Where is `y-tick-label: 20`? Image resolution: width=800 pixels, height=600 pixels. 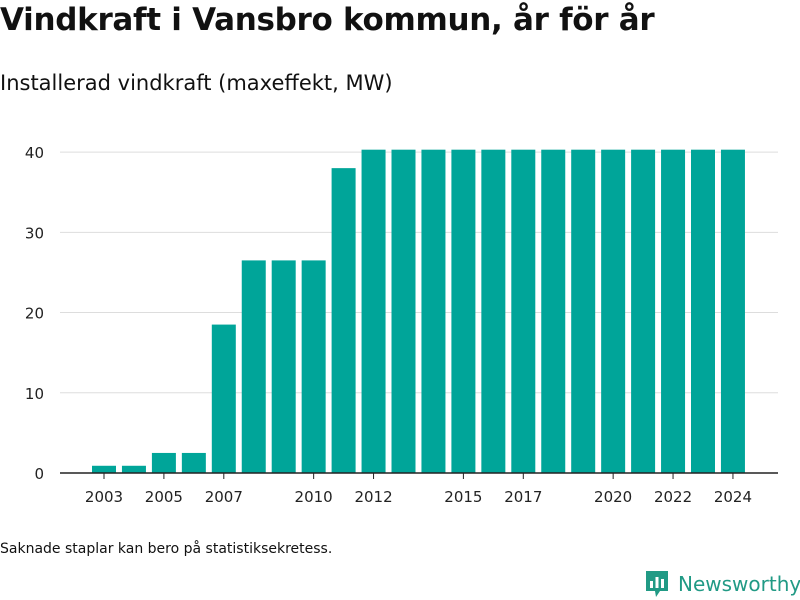 y-tick-label: 20 is located at coordinates (34, 314).